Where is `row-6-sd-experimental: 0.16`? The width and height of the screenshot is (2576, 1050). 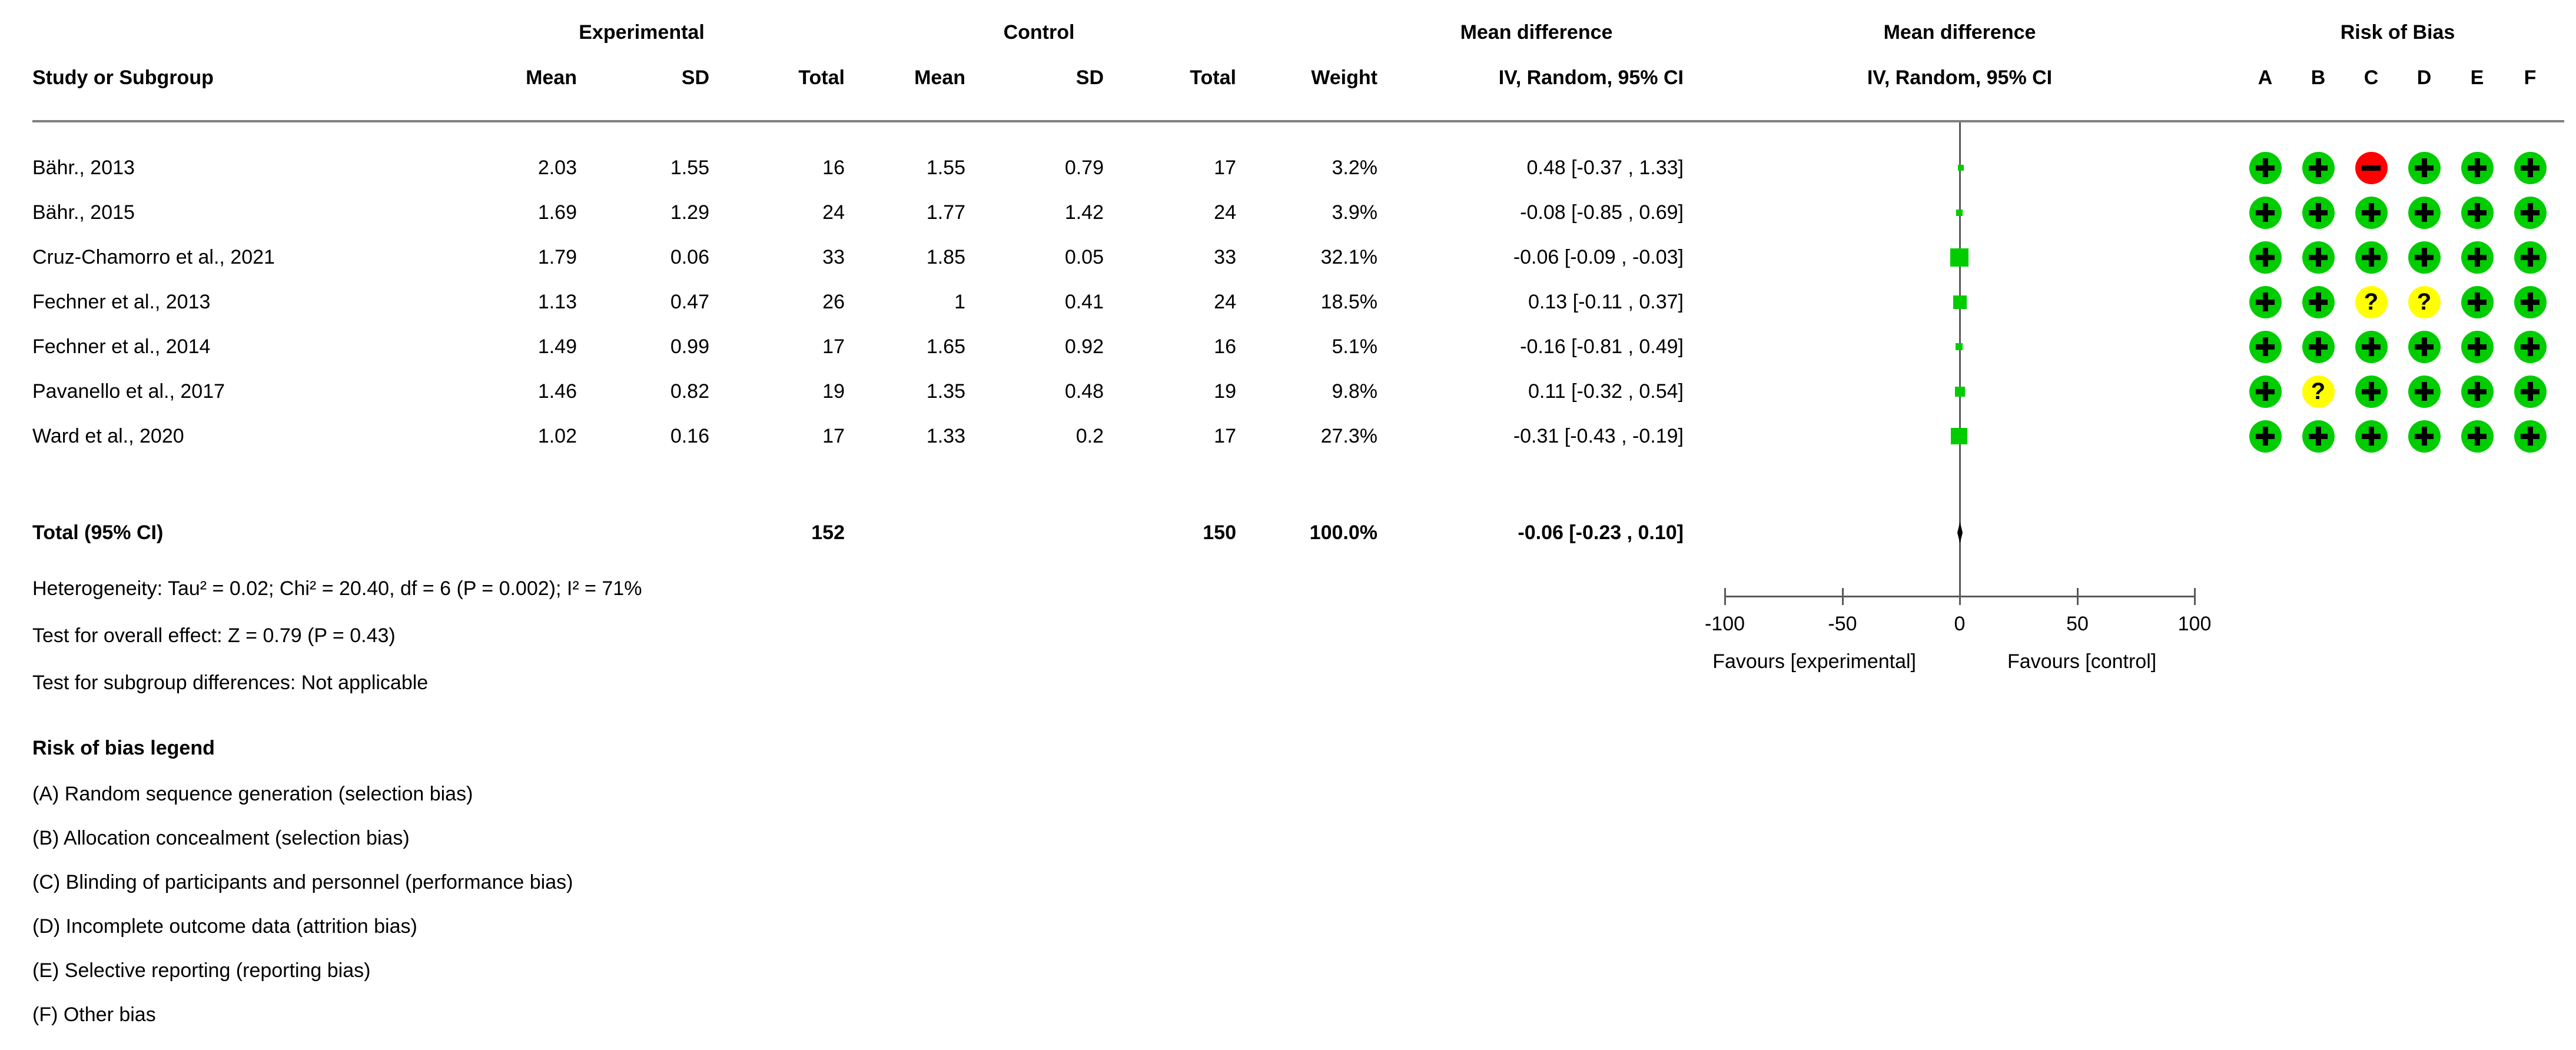
row-6-sd-experimental: 0.16 is located at coordinates (689, 436).